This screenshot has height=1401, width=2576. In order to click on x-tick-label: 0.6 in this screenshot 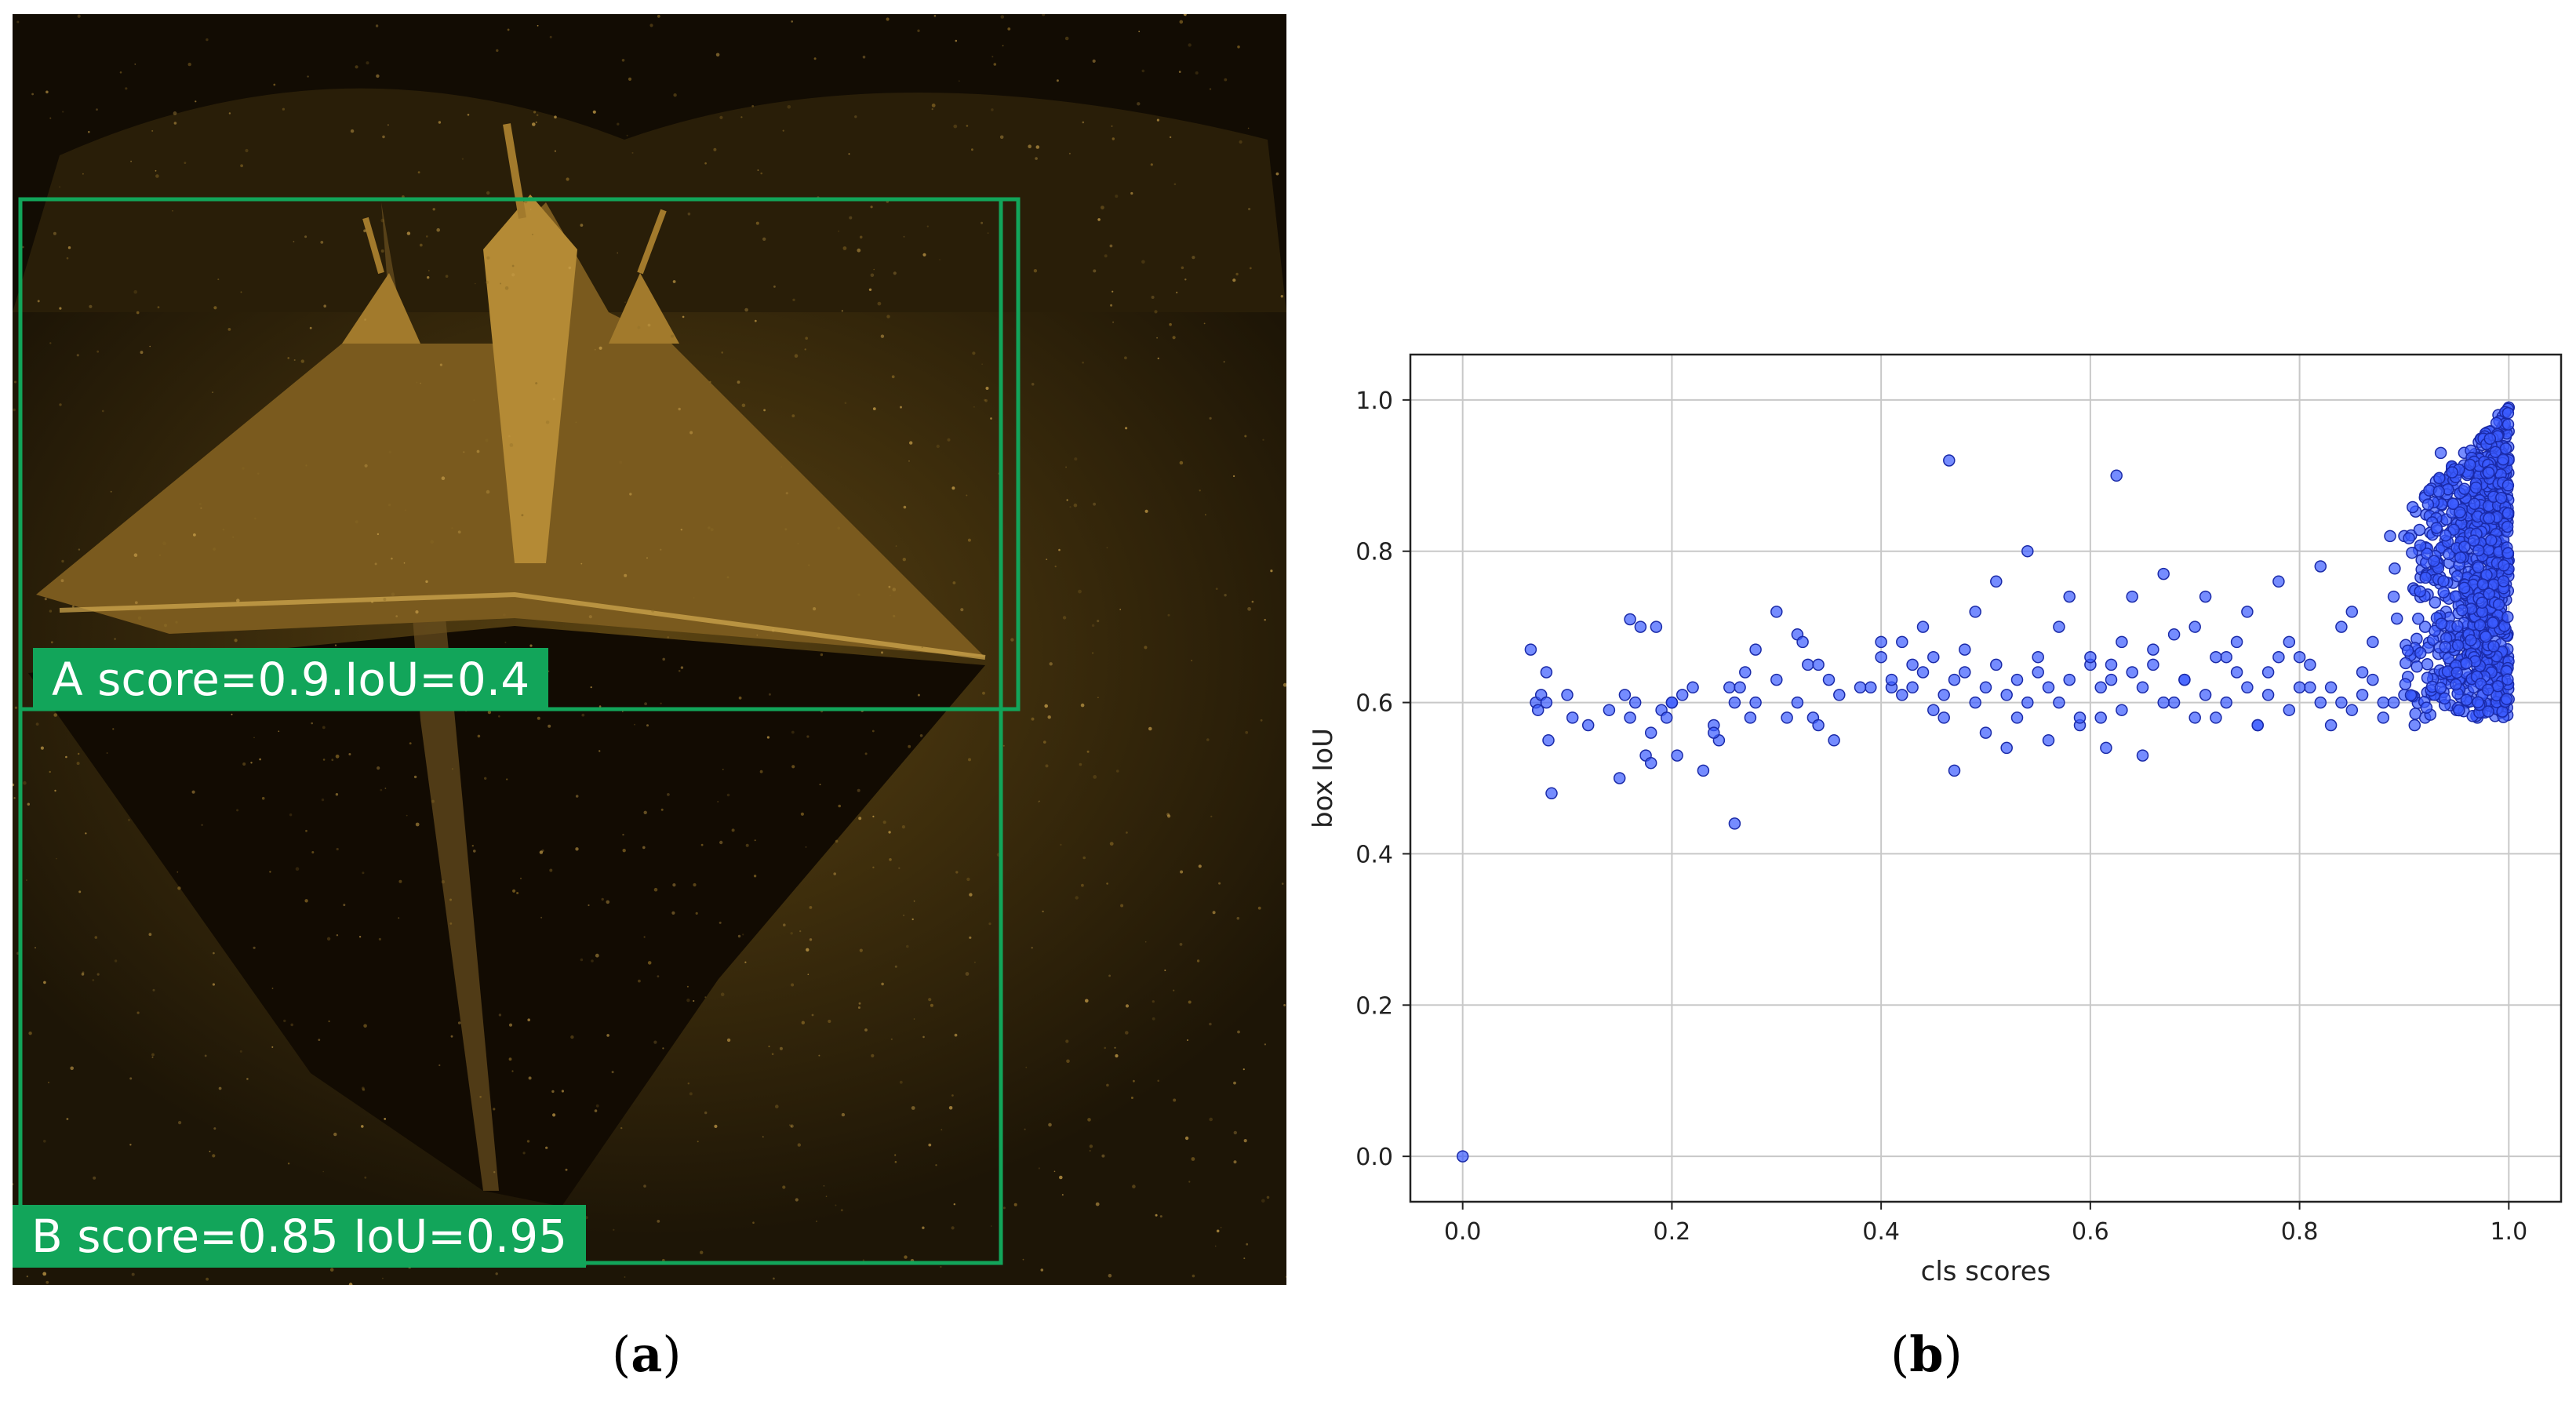, I will do `click(2090, 1232)`.